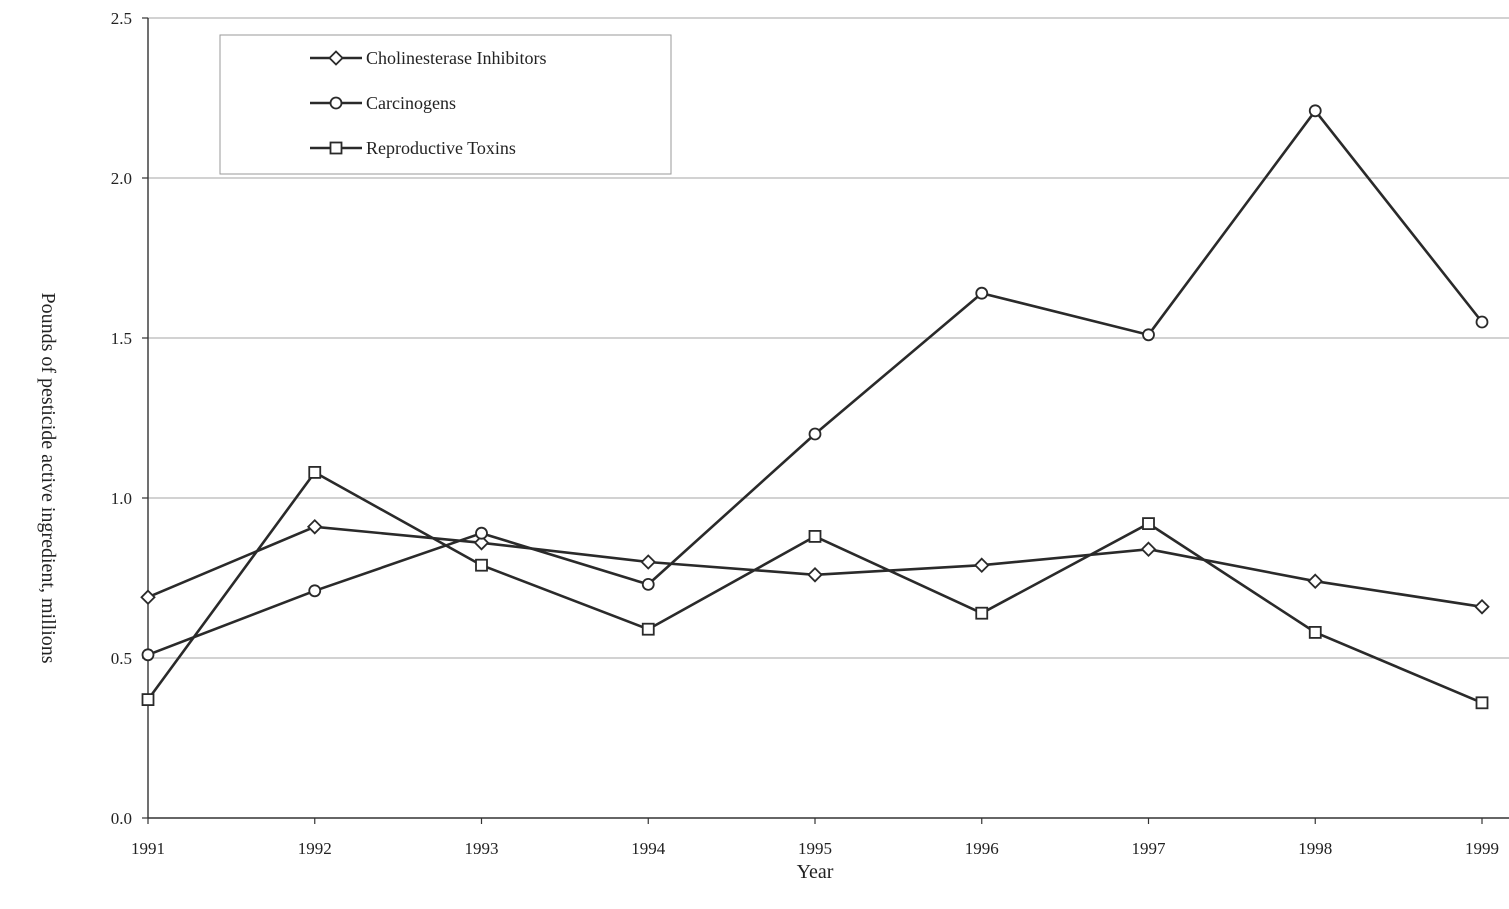 The image size is (1509, 909). I want to click on y-tick-label: 0.0, so click(121, 818).